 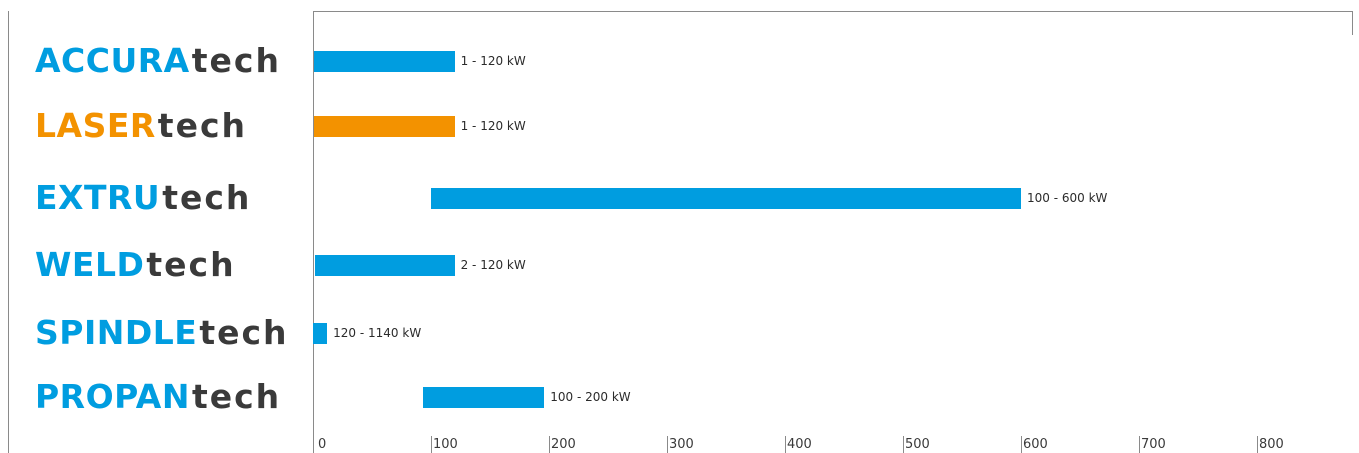 What do you see at coordinates (98, 197) in the screenshot?
I see `category-label-prefix: EXTRU` at bounding box center [98, 197].